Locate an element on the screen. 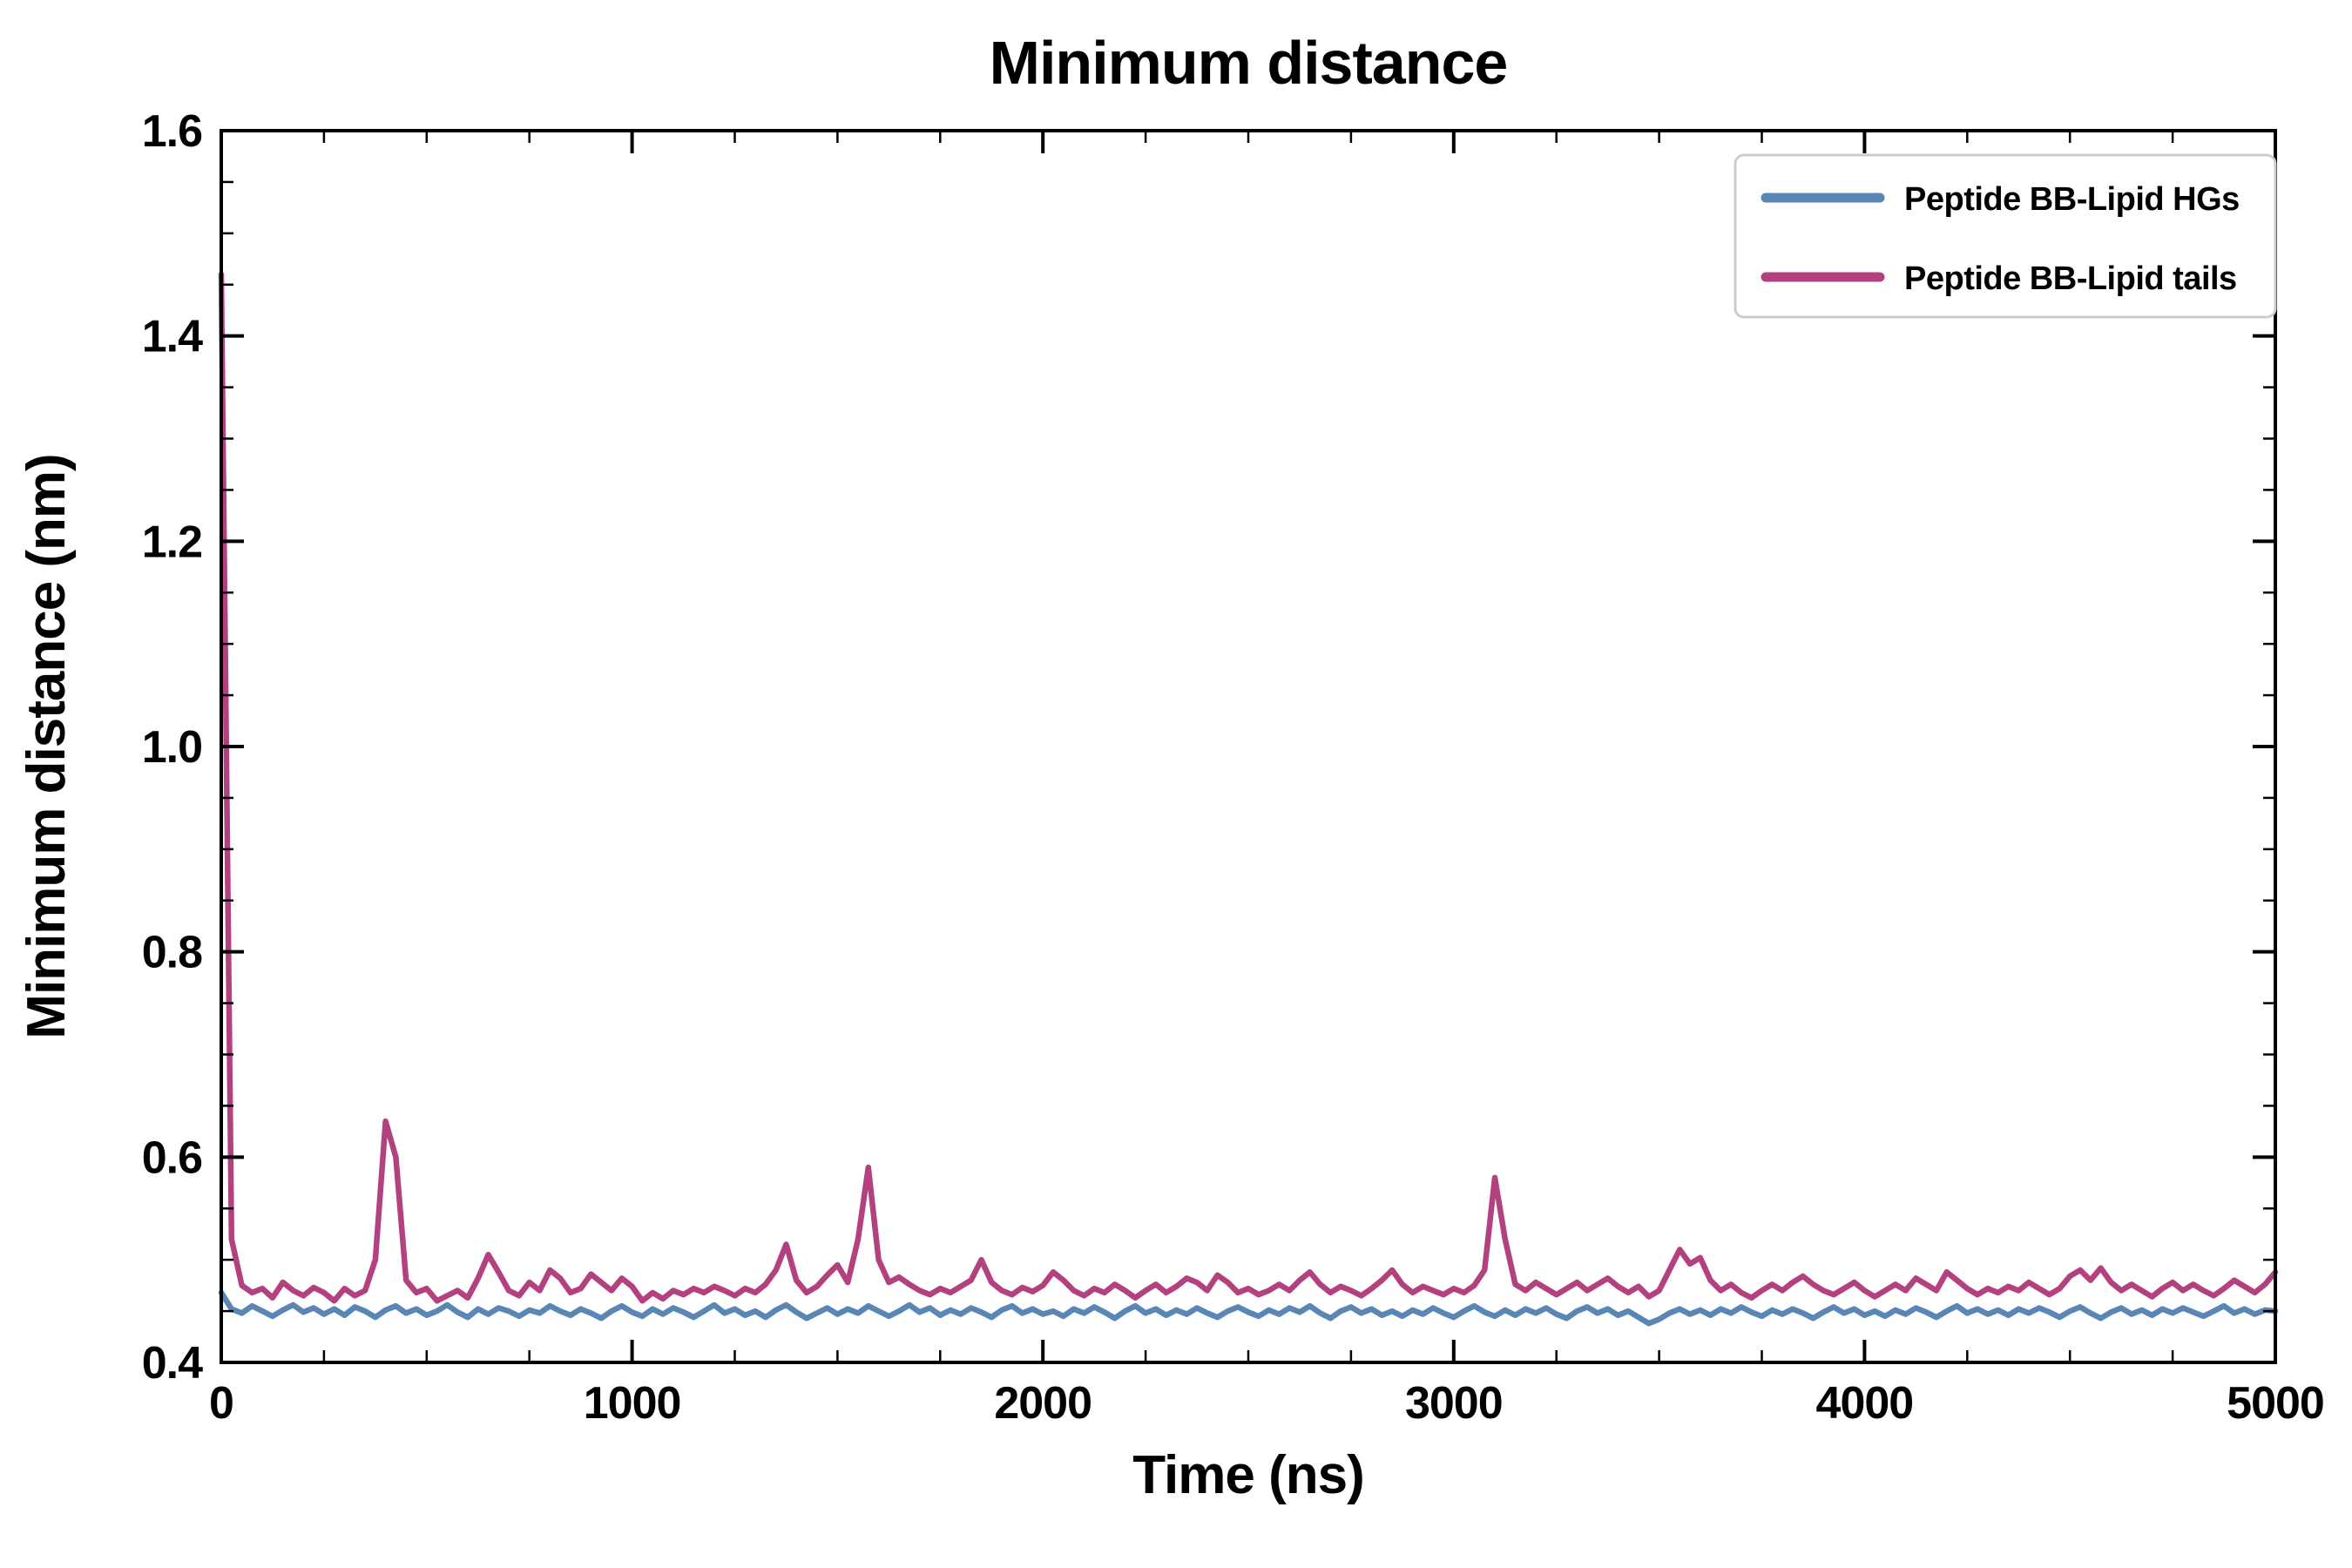 This screenshot has height=1568, width=2352. y-tick-label: 0.4 is located at coordinates (172, 1363).